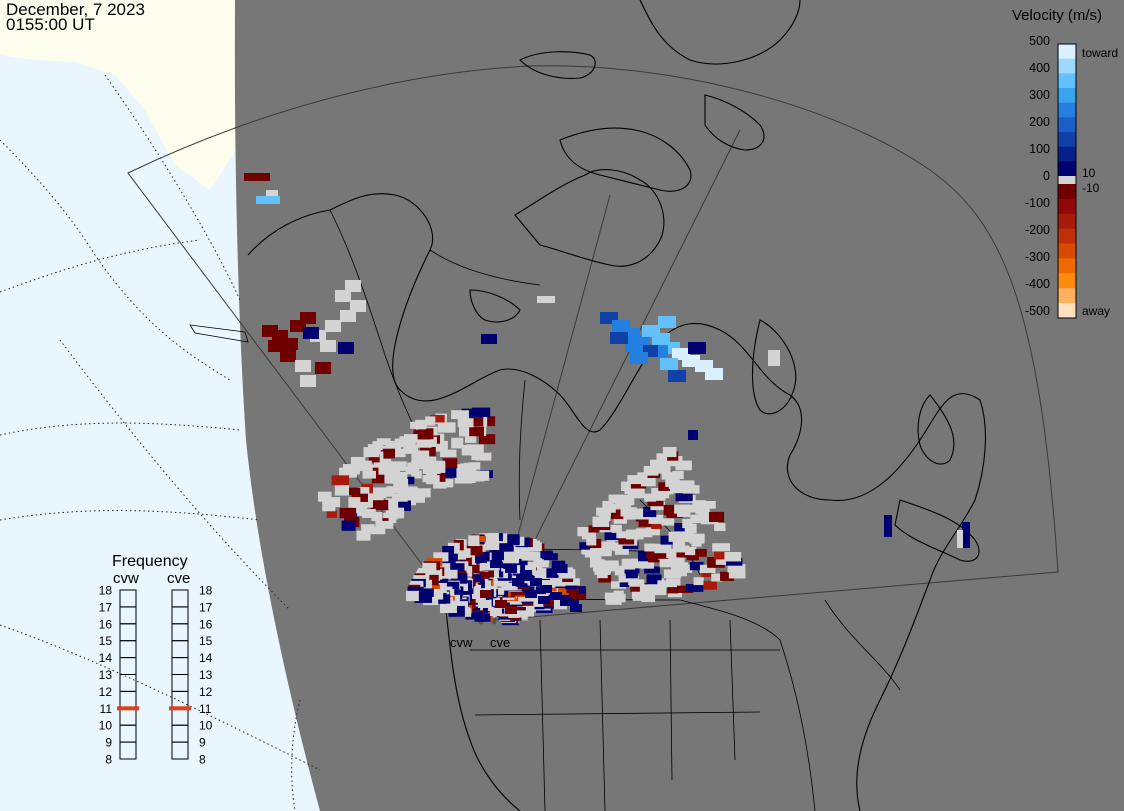  I want to click on frequency-radar-label-cve: cve, so click(178, 578).